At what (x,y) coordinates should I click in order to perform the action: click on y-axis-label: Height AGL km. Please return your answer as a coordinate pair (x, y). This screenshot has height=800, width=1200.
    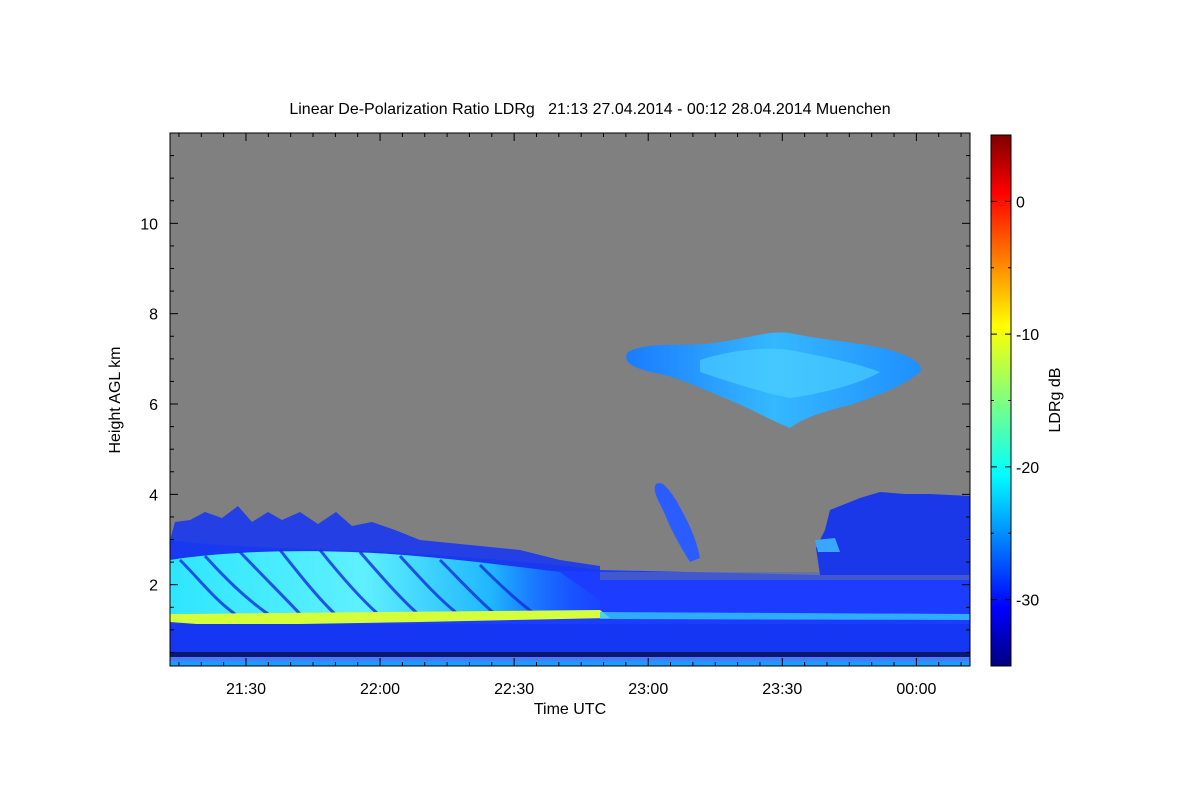
    Looking at the image, I should click on (115, 399).